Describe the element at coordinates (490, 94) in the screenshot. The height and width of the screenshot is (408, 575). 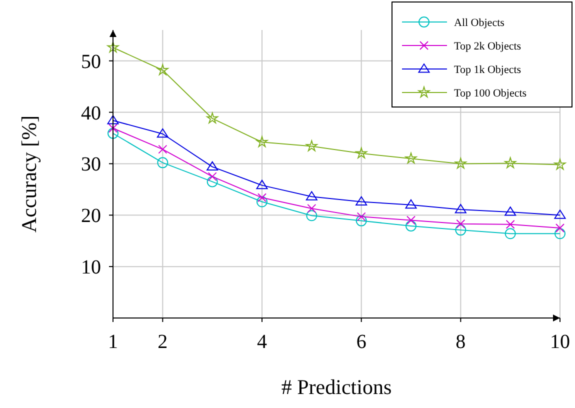
I see `legend-label: Top 100 Objects` at that location.